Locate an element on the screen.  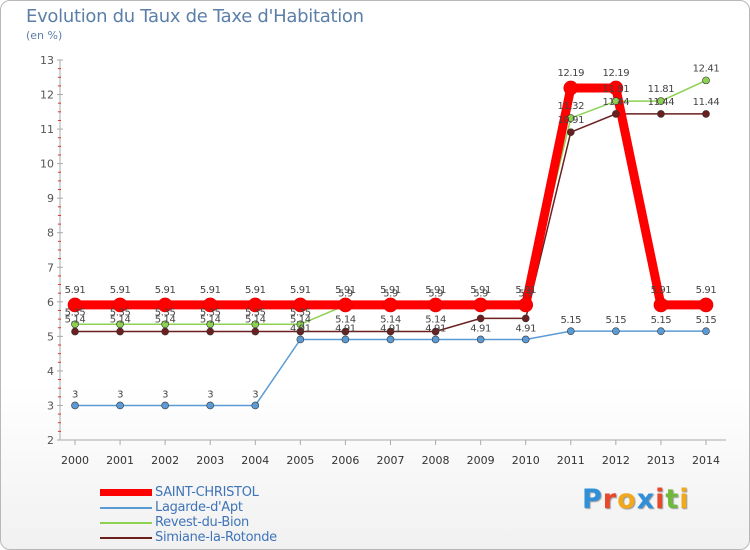
x-tick-label: 2007 is located at coordinates (391, 460).